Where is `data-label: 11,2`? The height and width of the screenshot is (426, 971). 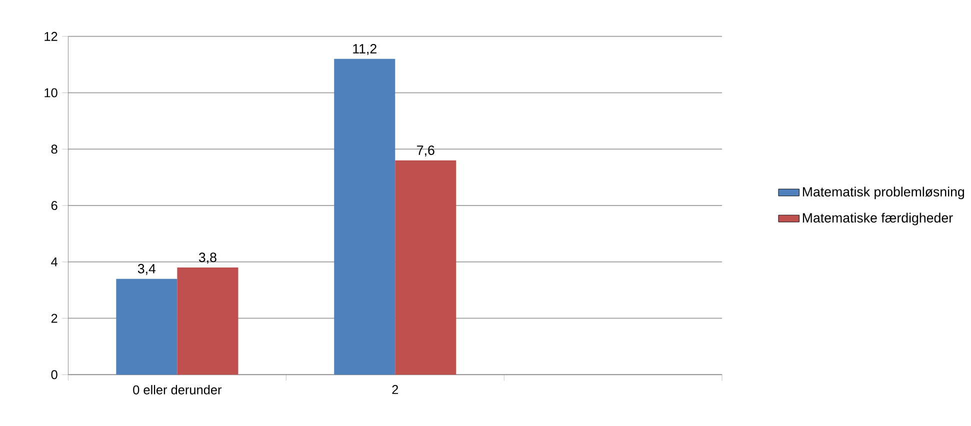
data-label: 11,2 is located at coordinates (364, 50).